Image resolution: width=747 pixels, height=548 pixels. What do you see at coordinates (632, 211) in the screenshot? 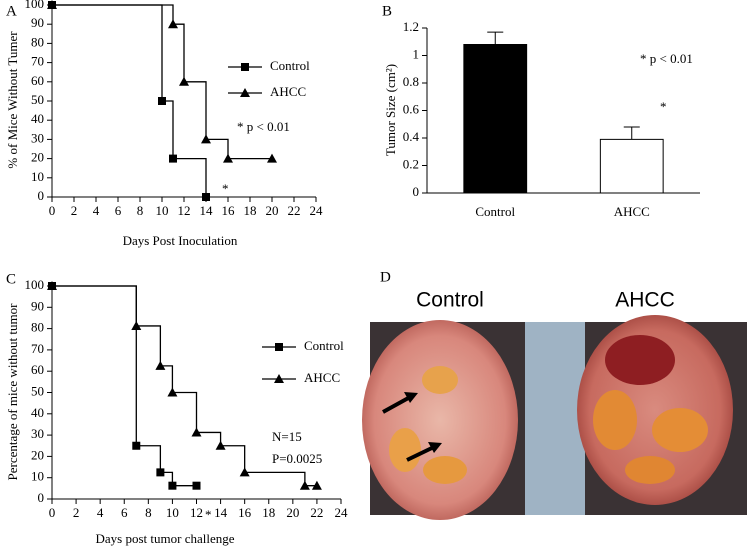
I see `x-tick-label: AHCC` at bounding box center [632, 211].